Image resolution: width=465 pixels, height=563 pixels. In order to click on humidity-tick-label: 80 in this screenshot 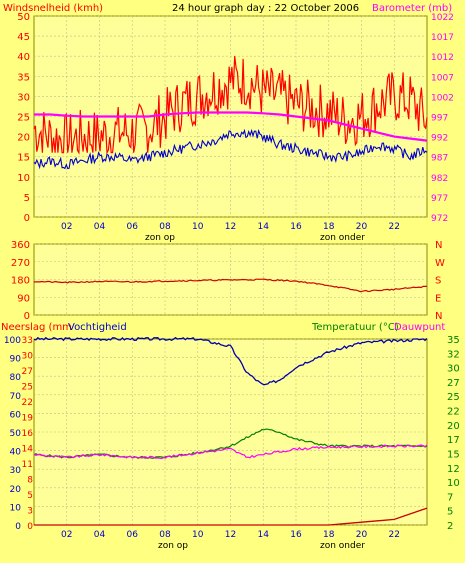, I will do `click(16, 378)`.